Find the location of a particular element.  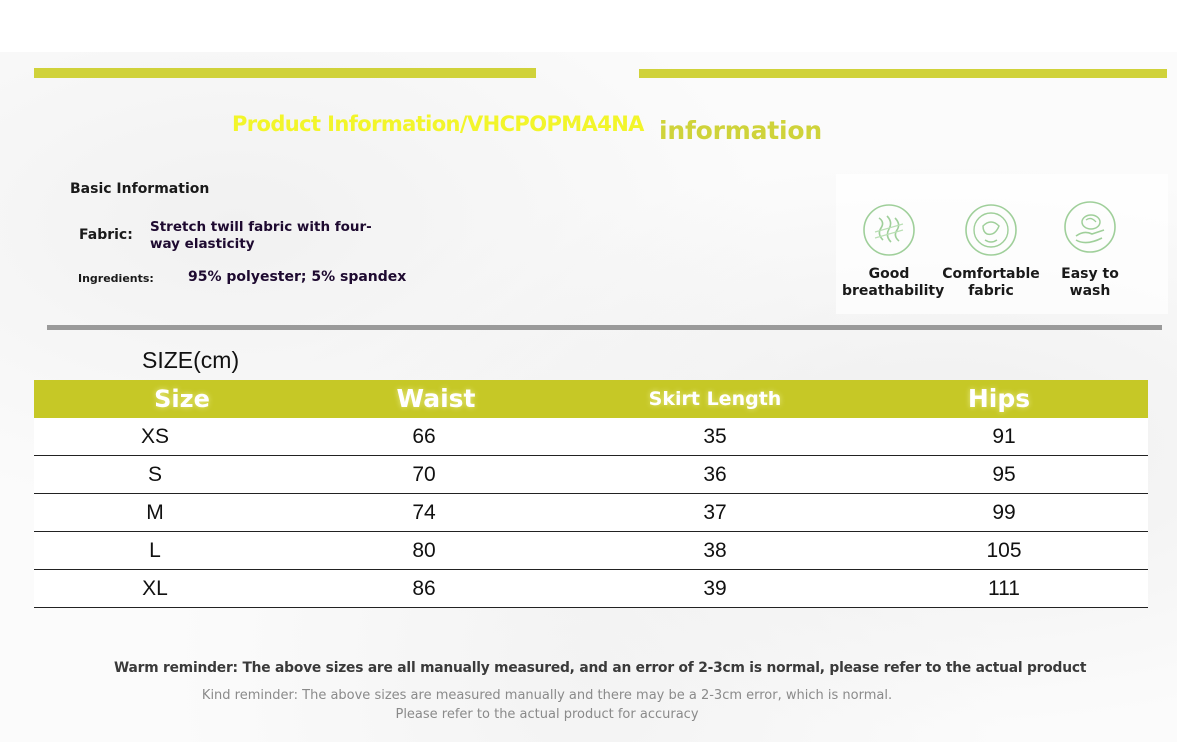

column-header-hips: Hips is located at coordinates (999, 398).